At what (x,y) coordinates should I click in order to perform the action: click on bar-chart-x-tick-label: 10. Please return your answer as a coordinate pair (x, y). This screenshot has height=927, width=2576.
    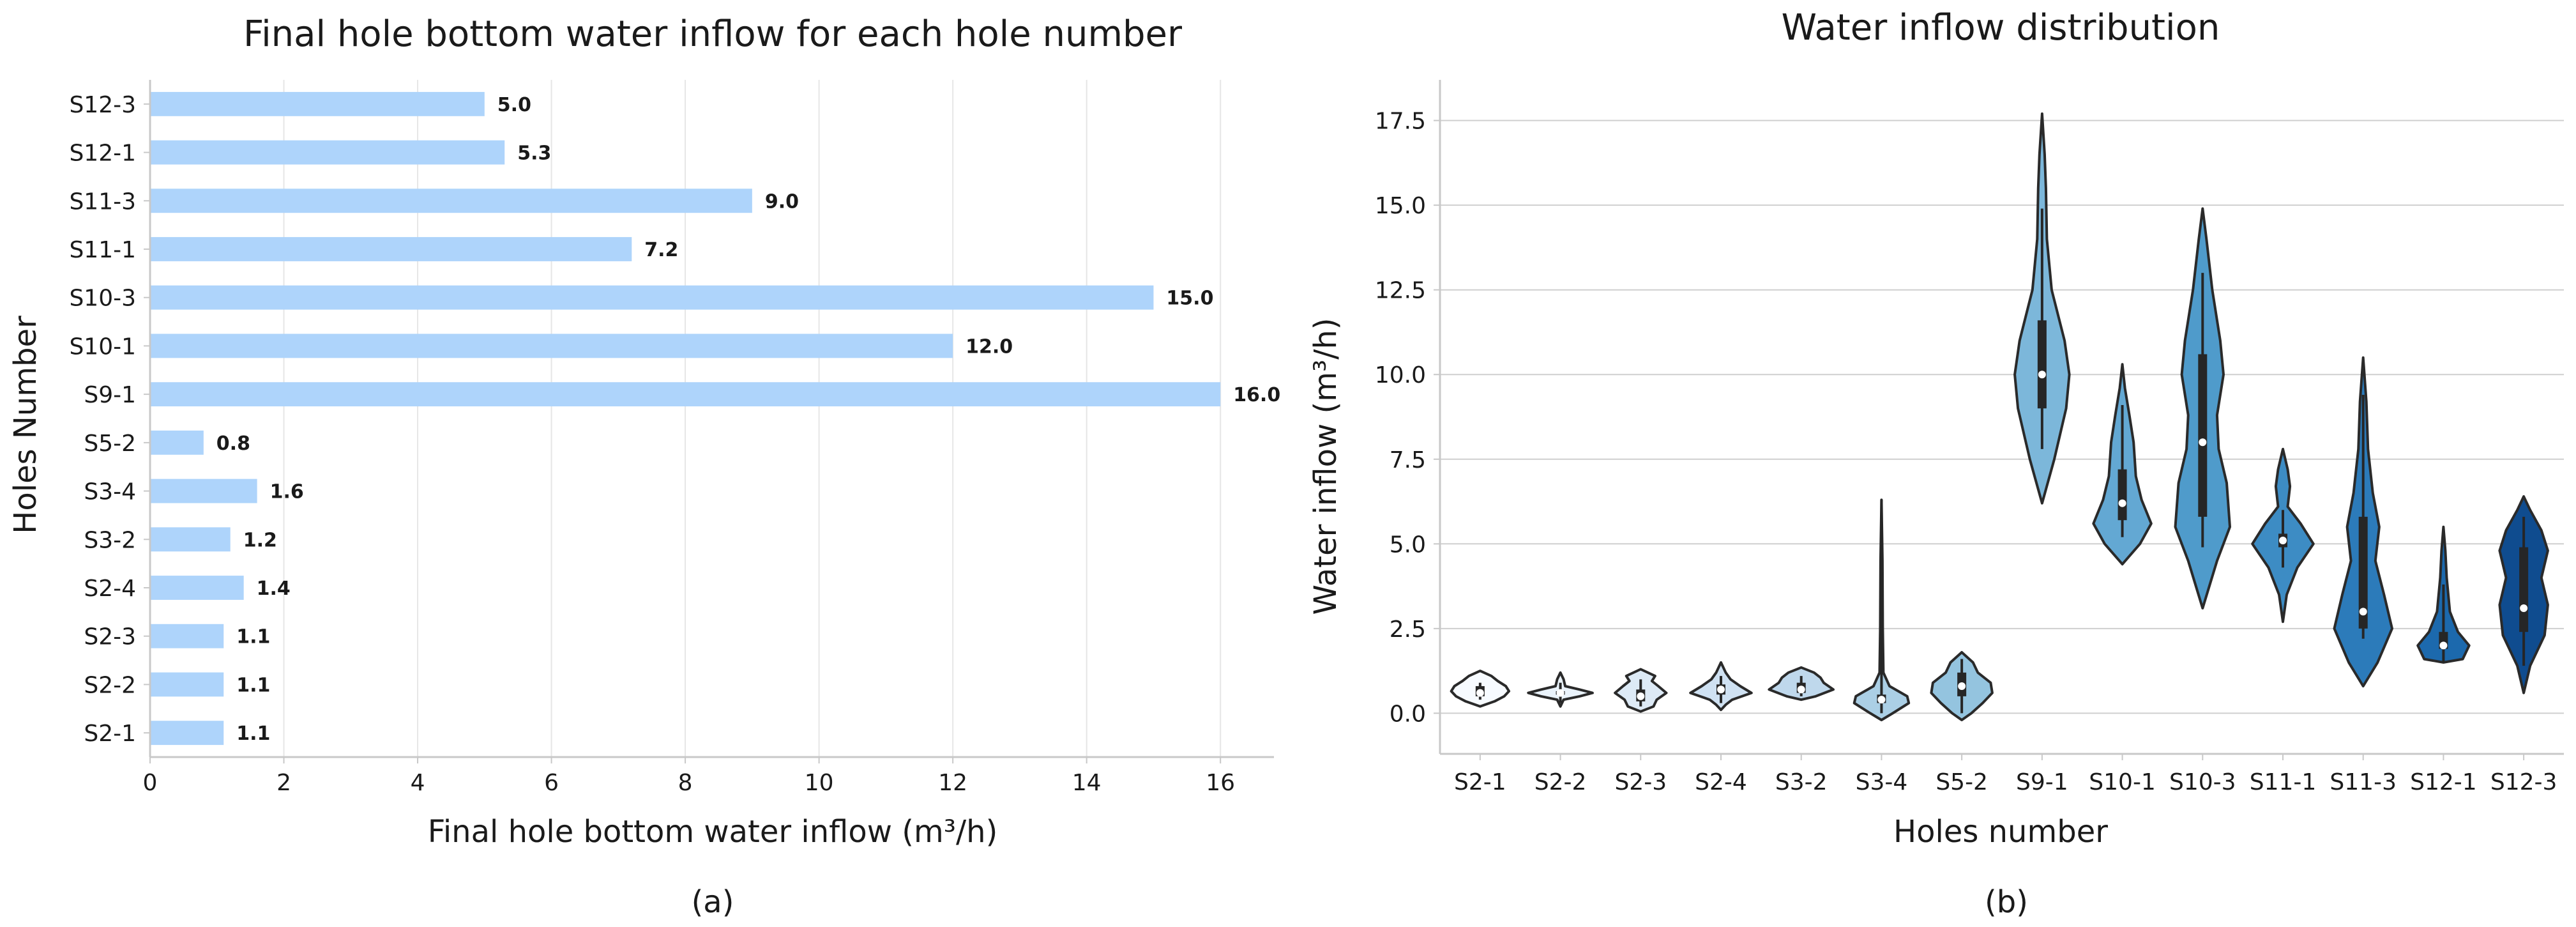
    Looking at the image, I should click on (820, 783).